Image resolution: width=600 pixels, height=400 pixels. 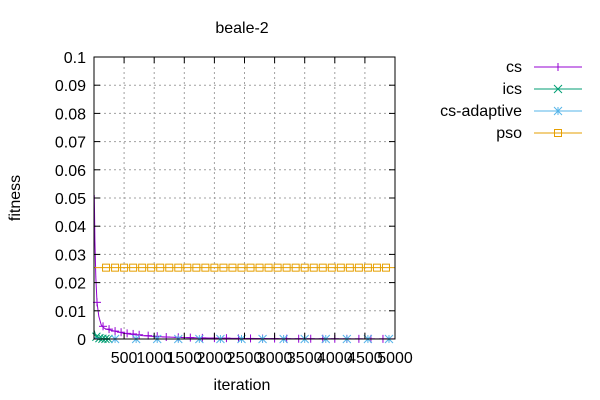 What do you see at coordinates (75, 58) in the screenshot?
I see `y-tick-label: 0.1` at bounding box center [75, 58].